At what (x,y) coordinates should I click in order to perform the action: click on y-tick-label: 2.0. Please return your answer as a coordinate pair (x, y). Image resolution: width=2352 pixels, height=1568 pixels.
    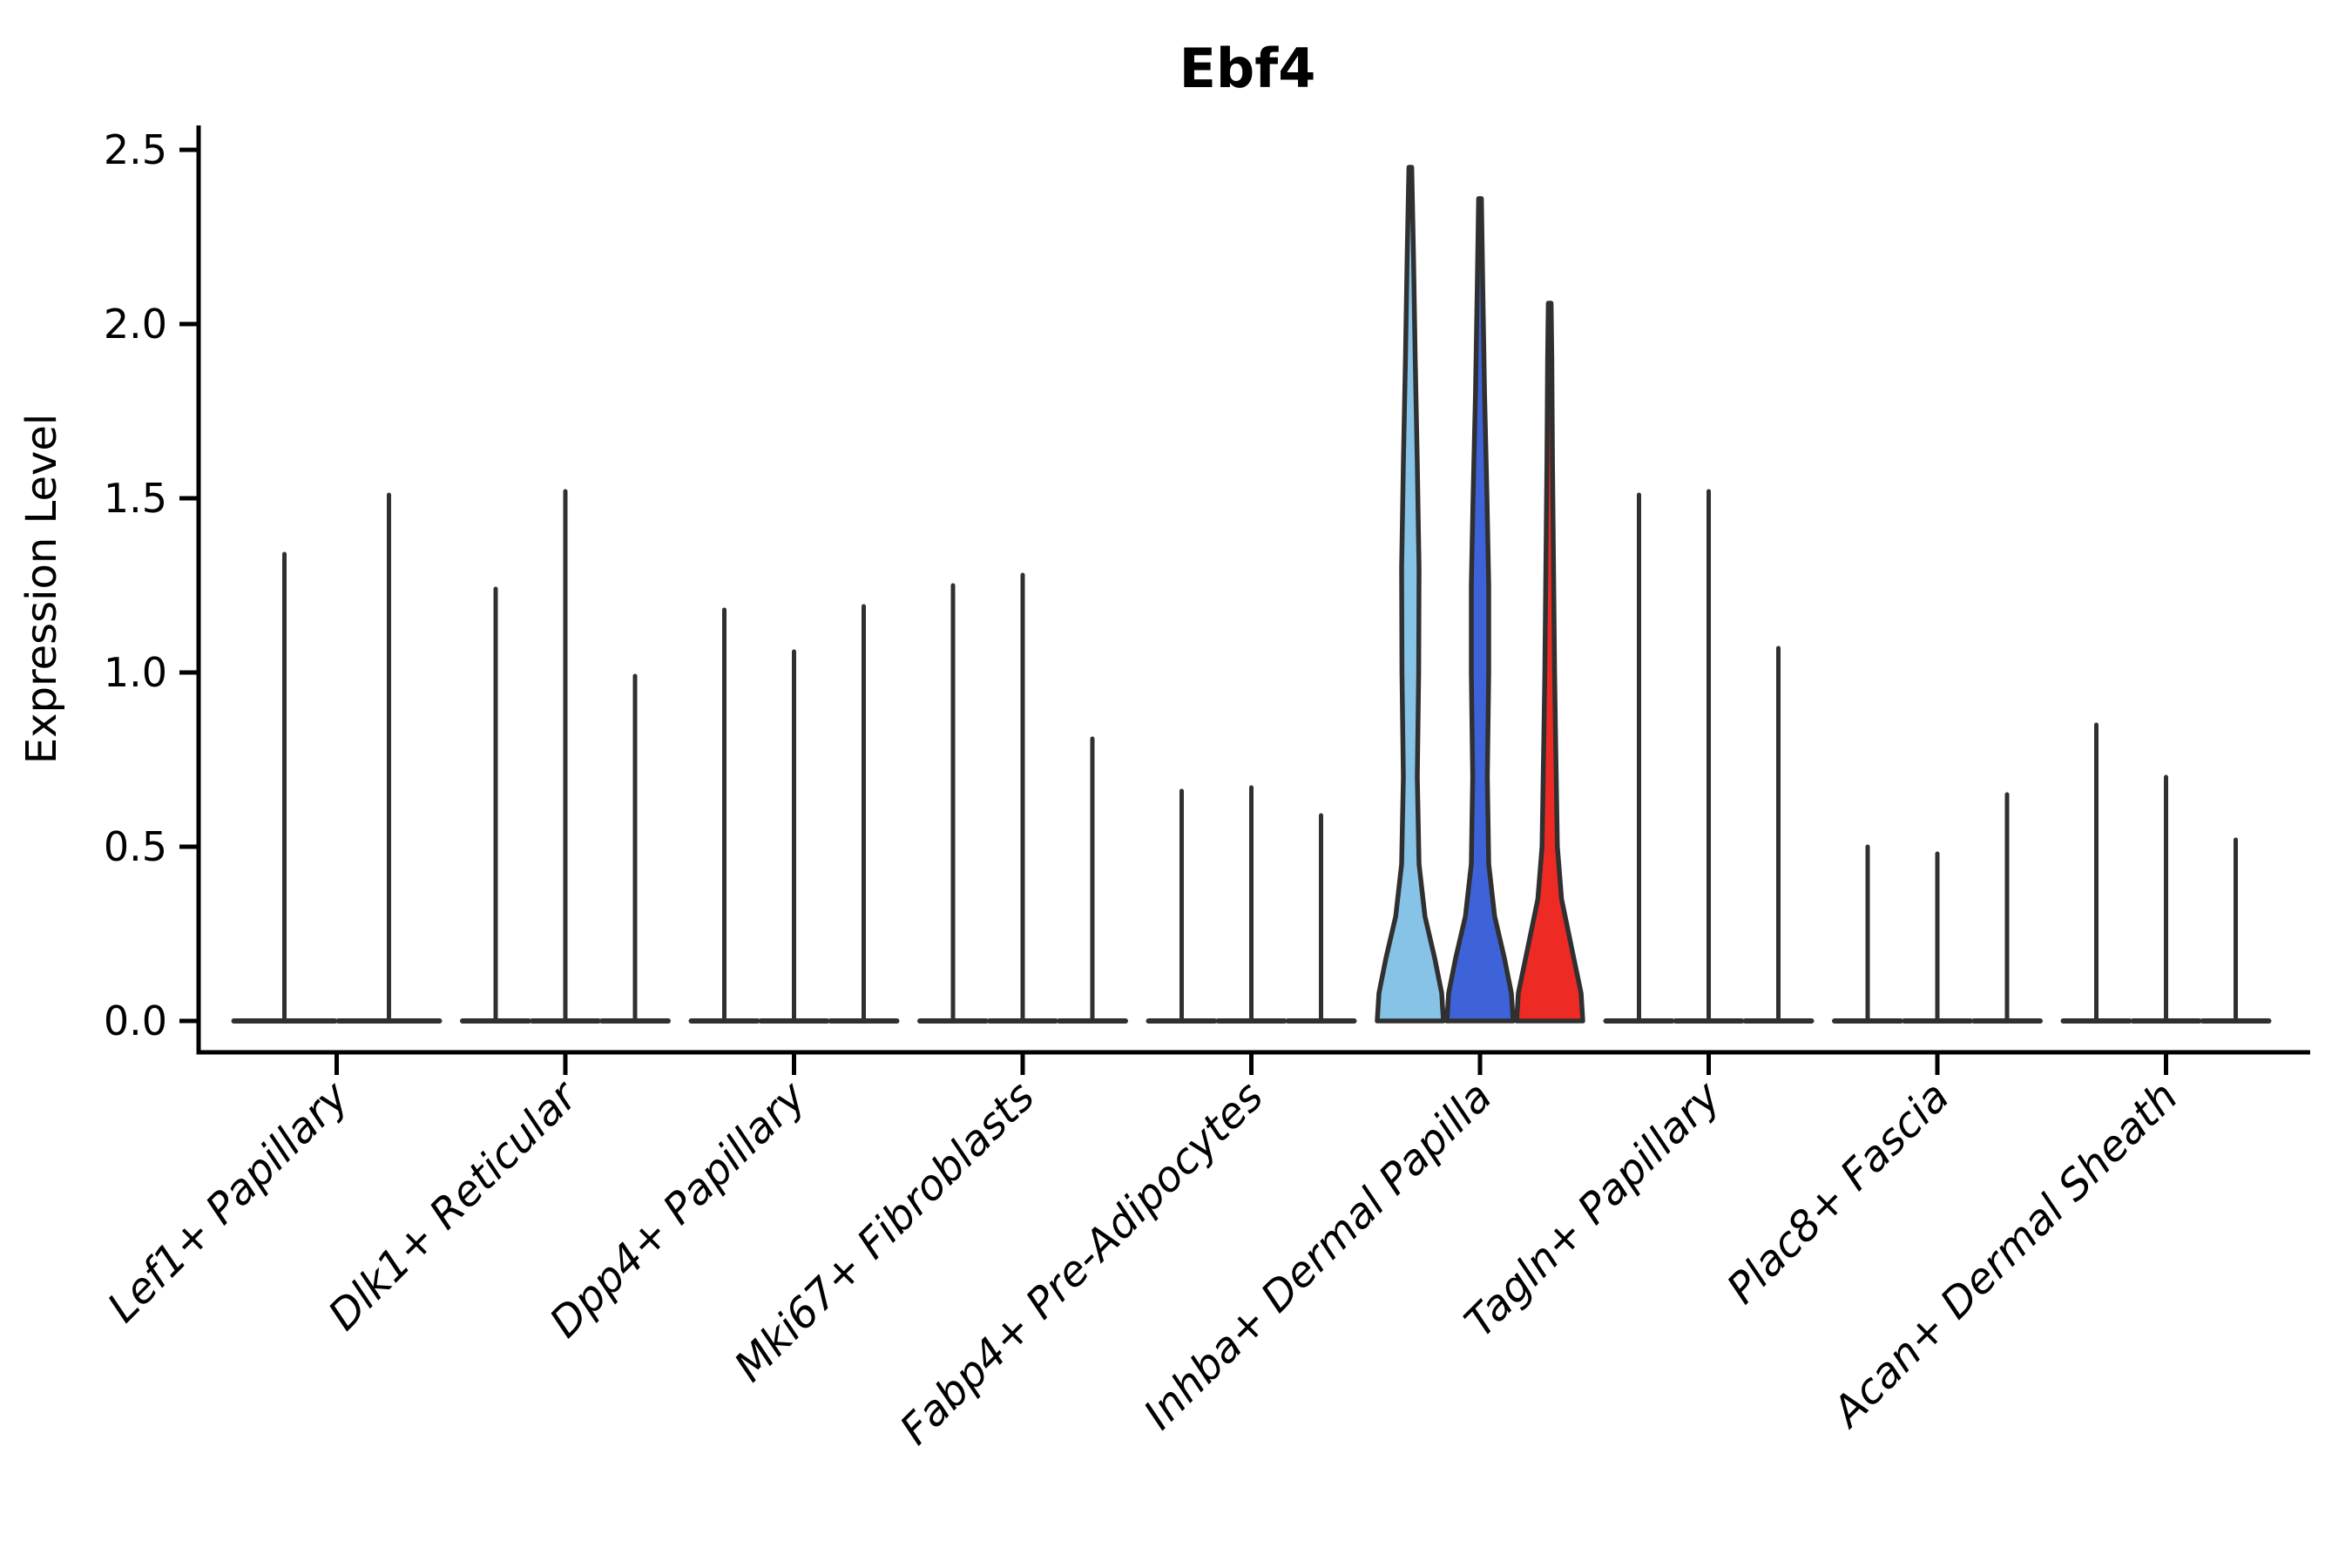
    Looking at the image, I should click on (135, 324).